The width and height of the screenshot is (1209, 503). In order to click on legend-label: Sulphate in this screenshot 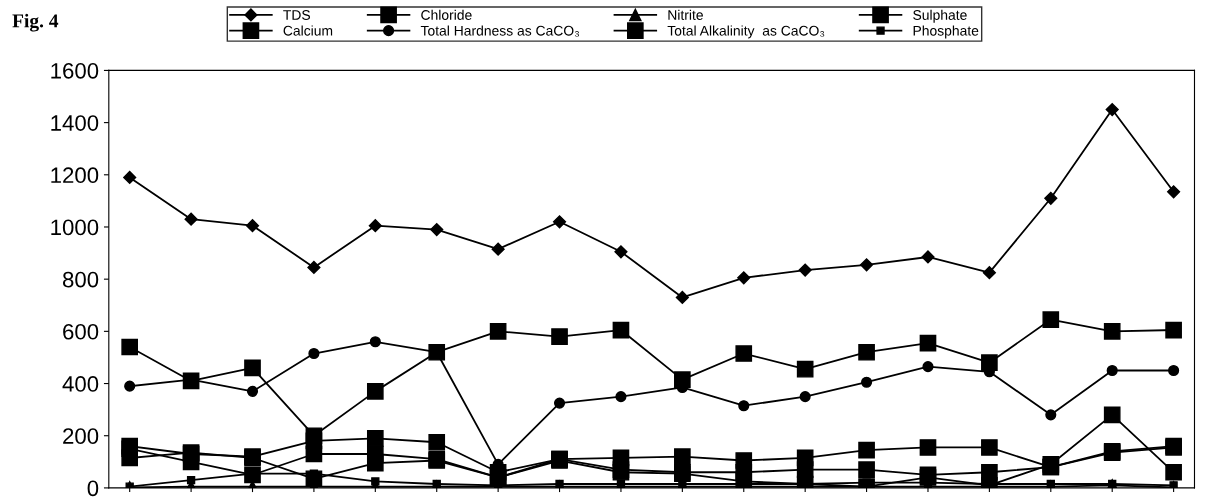, I will do `click(940, 16)`.